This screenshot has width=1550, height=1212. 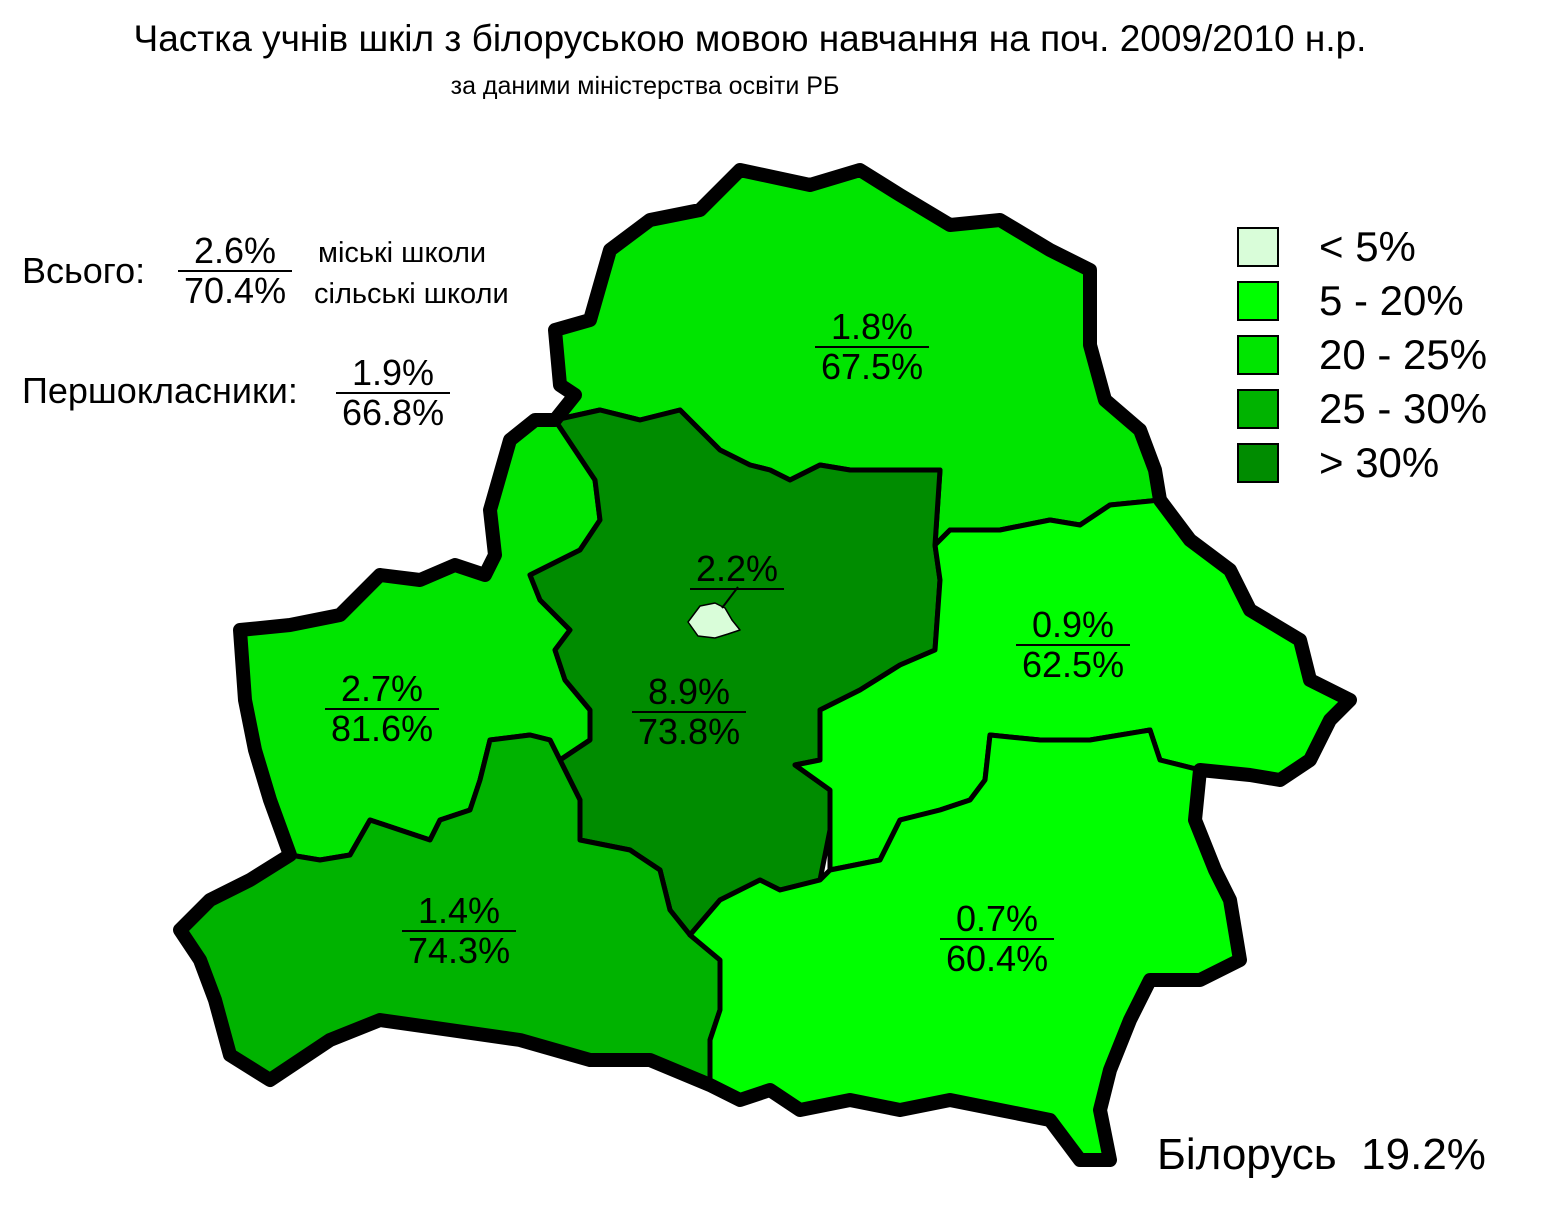 I want to click on region-minsk-city, so click(x=714, y=620).